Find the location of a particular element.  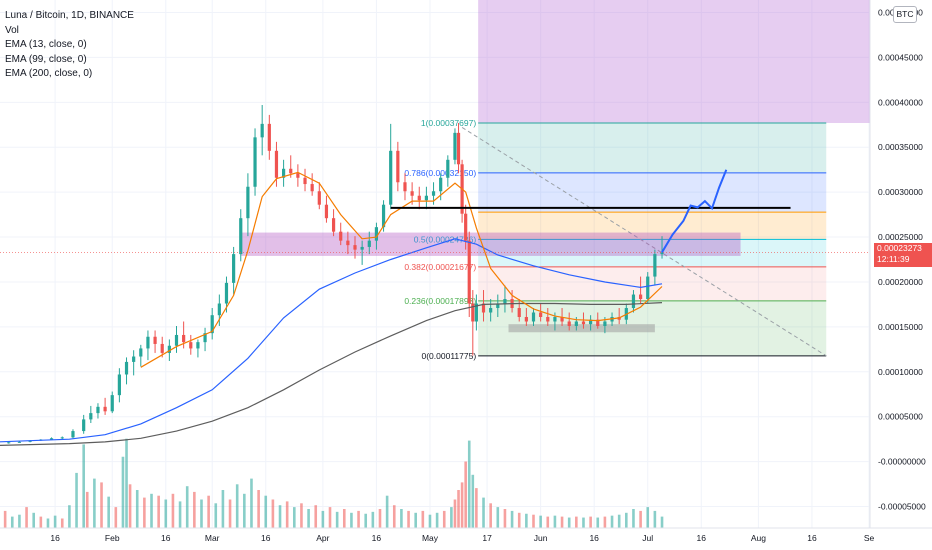

fib-band is located at coordinates (652, 253).